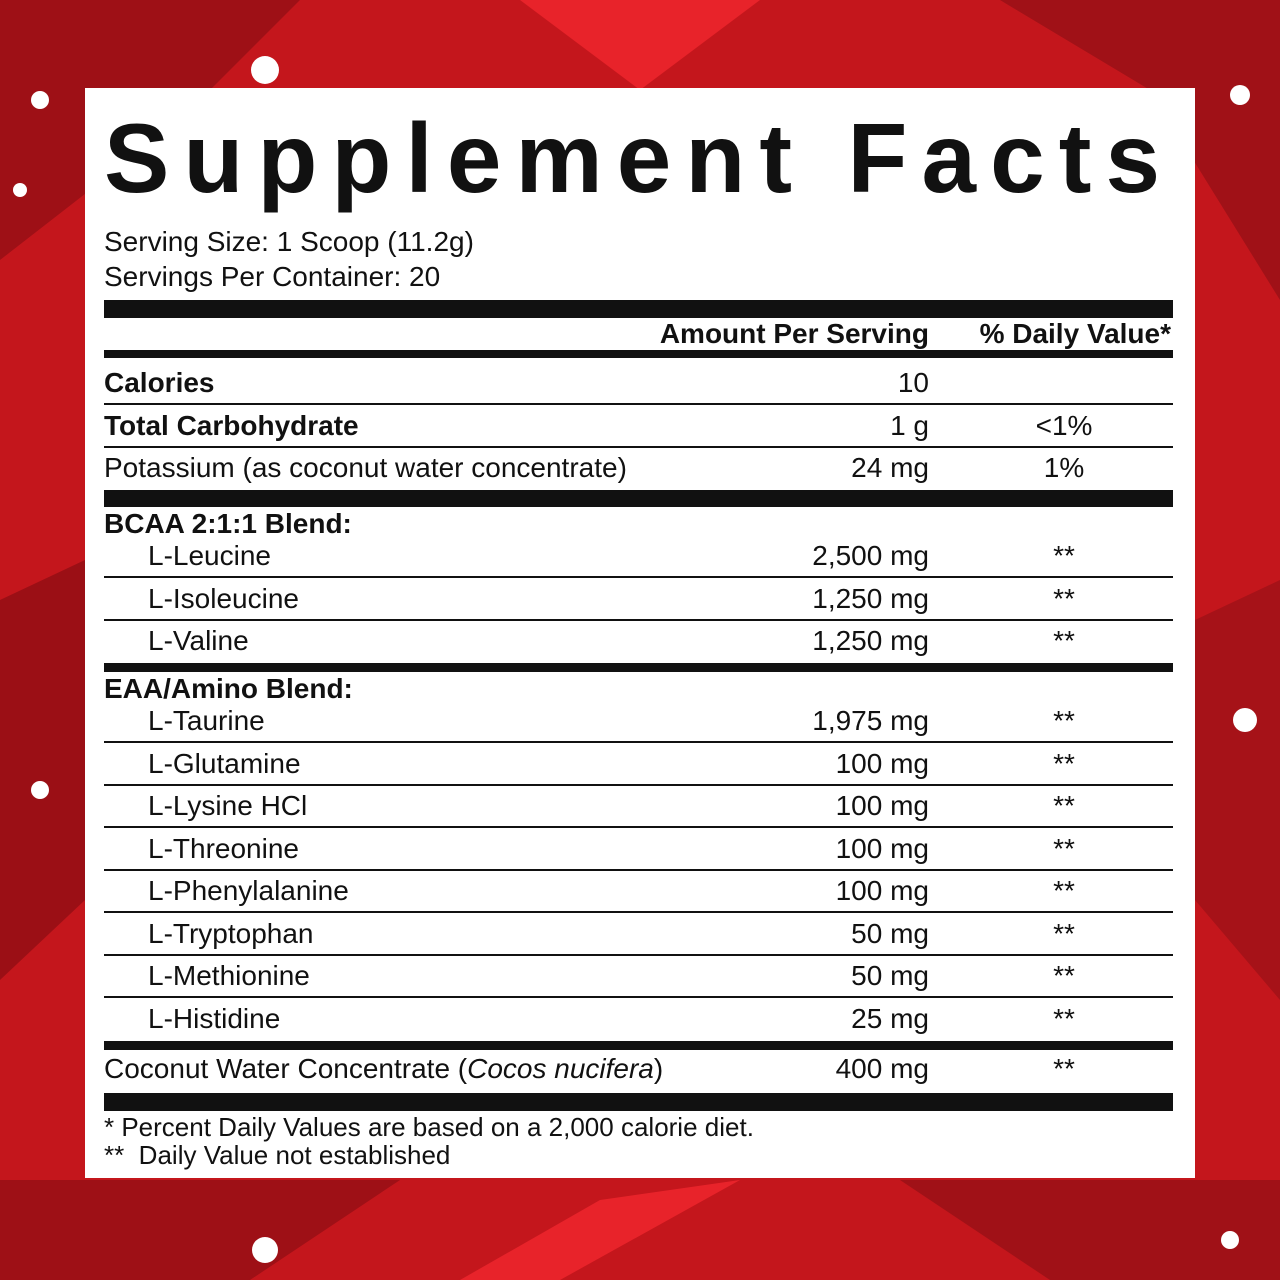 The height and width of the screenshot is (1280, 1280). What do you see at coordinates (228, 523) in the screenshot?
I see `blend-name: BCAA 2:1:1 Blend:` at bounding box center [228, 523].